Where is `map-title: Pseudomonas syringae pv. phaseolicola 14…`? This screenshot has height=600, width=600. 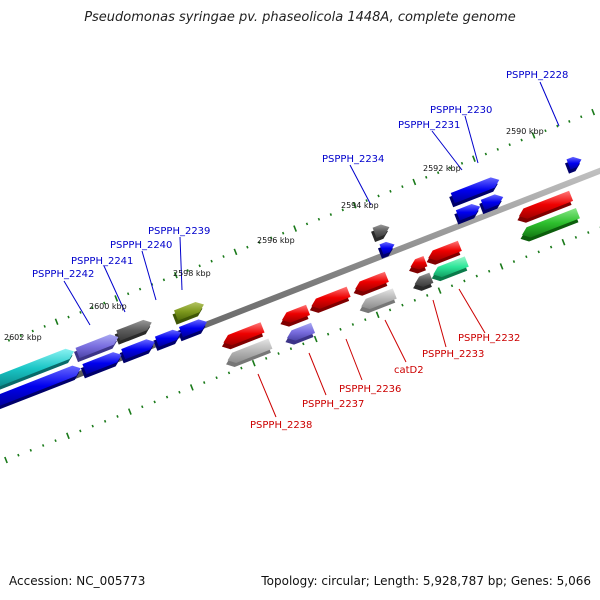
map-title: Pseudomonas syringae pv. phaseolicola 14… is located at coordinates (300, 17).